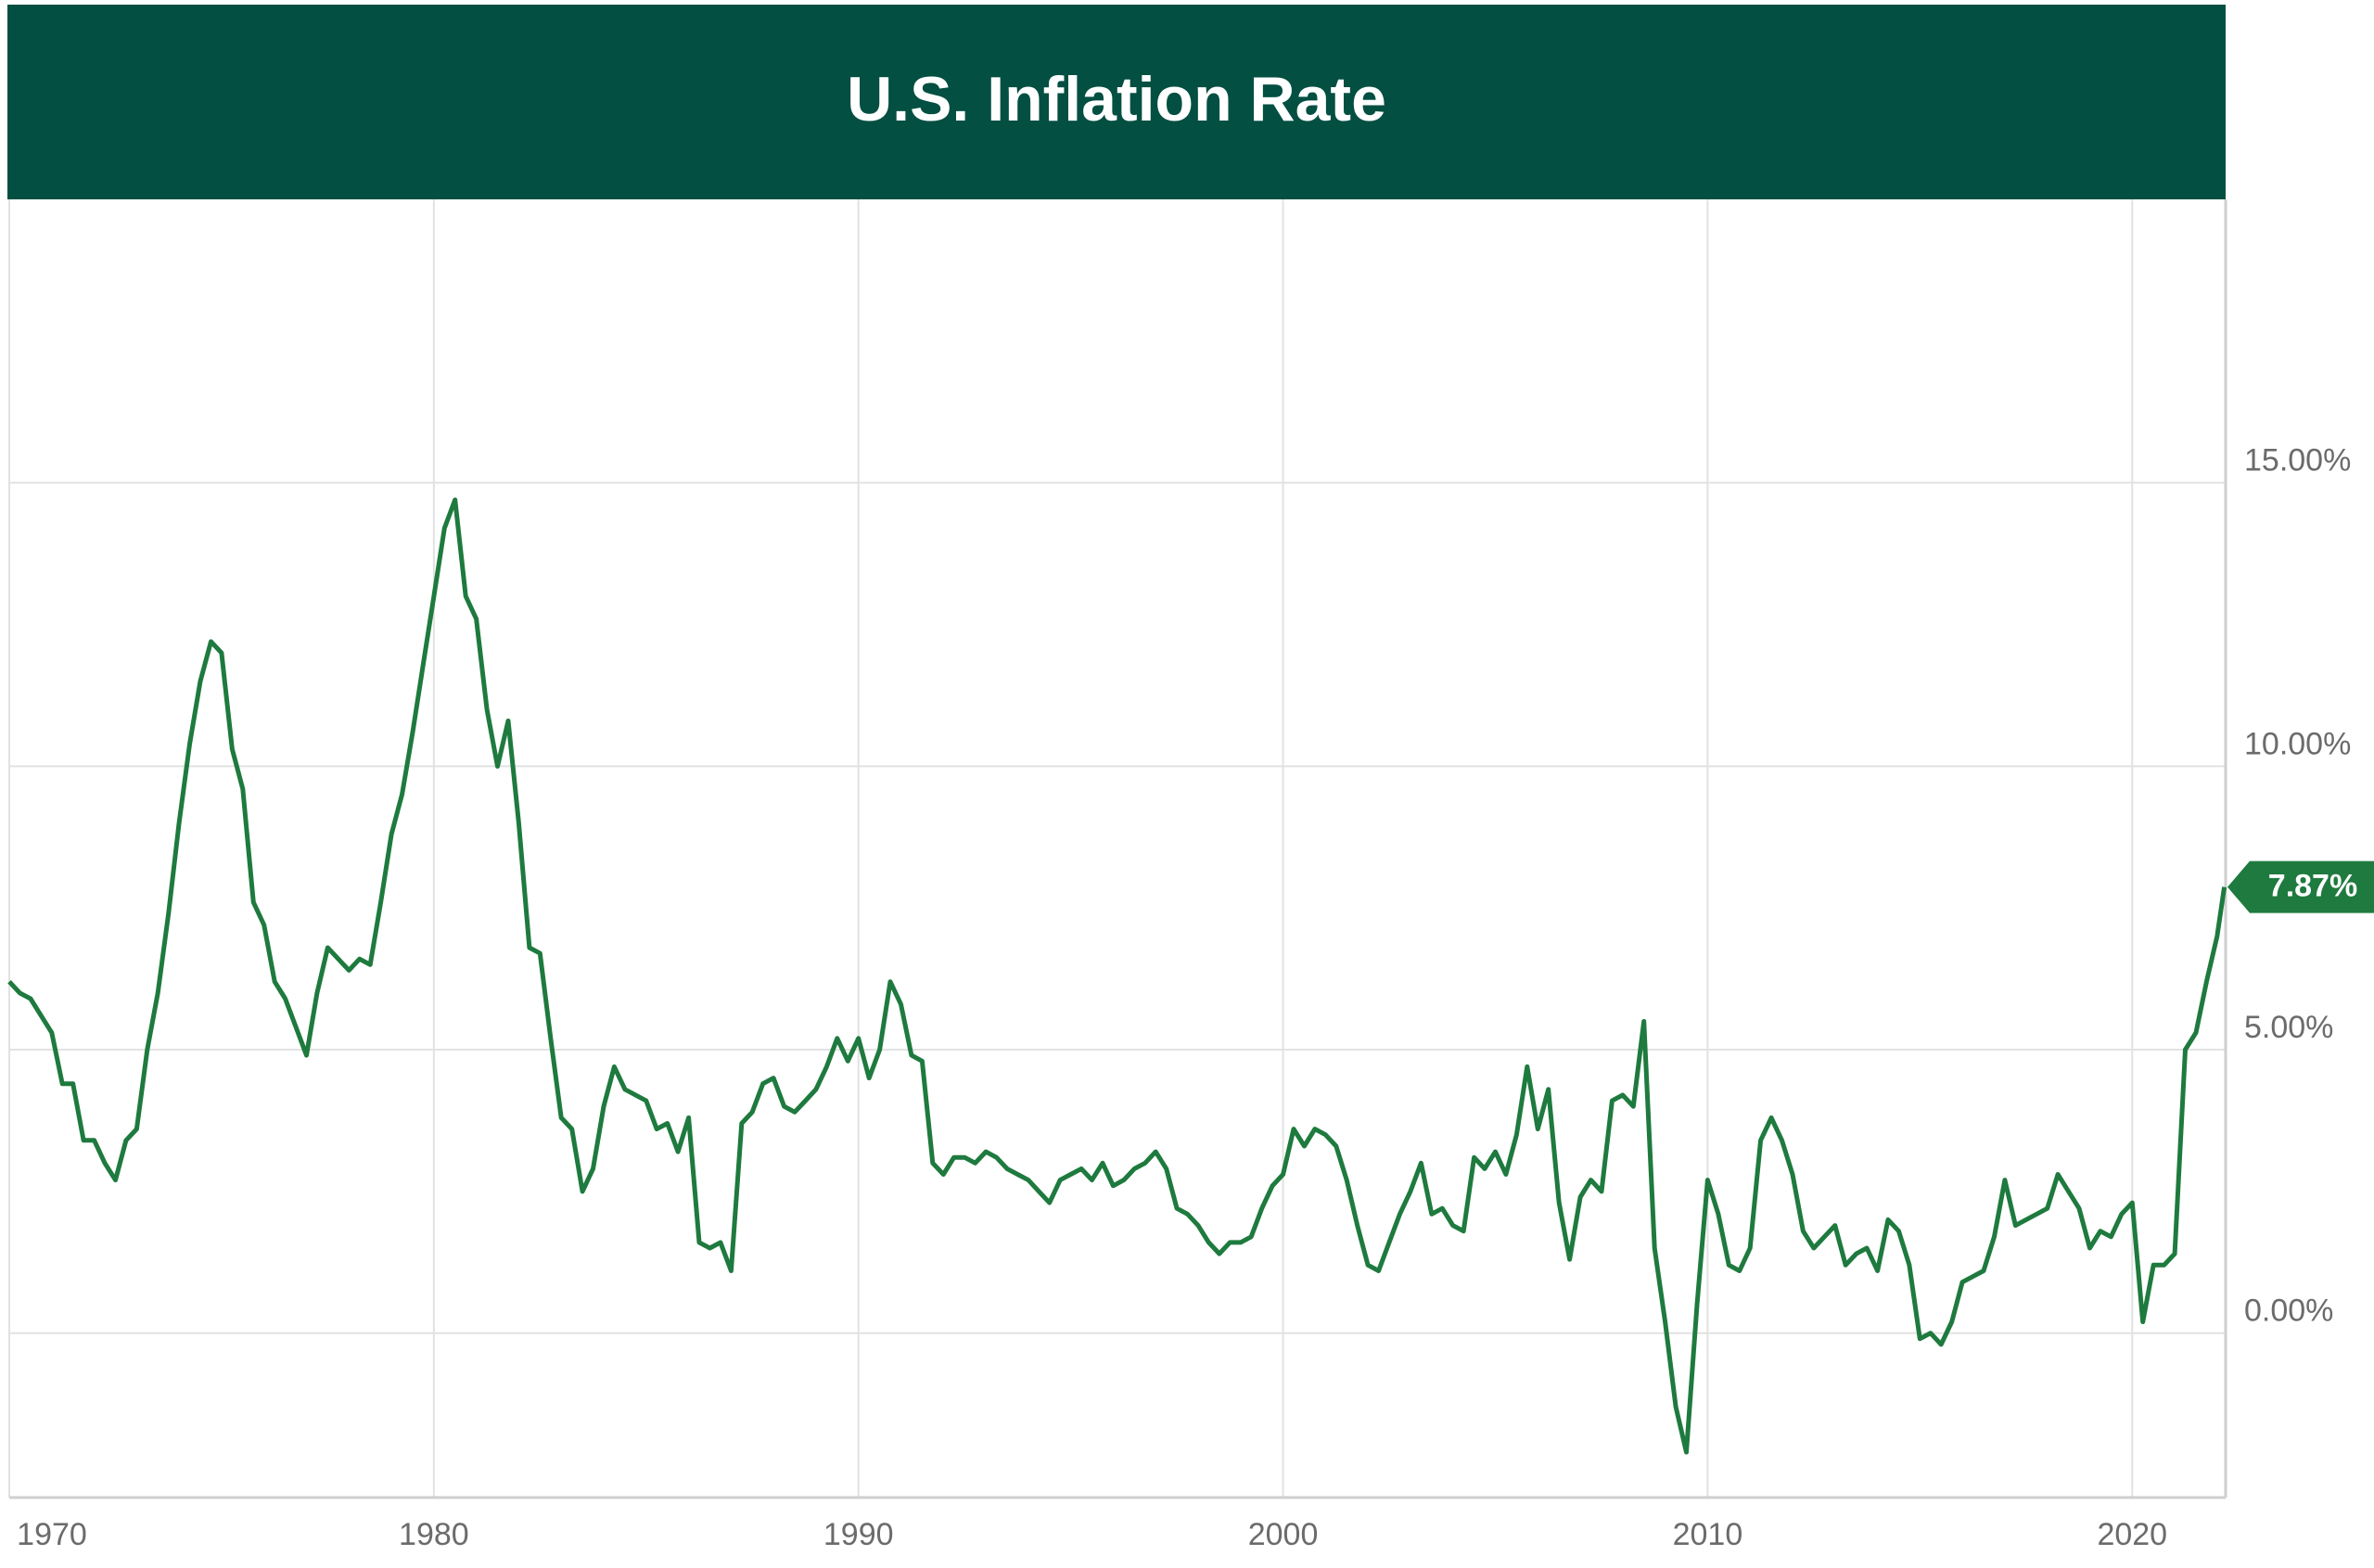  What do you see at coordinates (2297, 743) in the screenshot?
I see `y-tick-label: 10.00%` at bounding box center [2297, 743].